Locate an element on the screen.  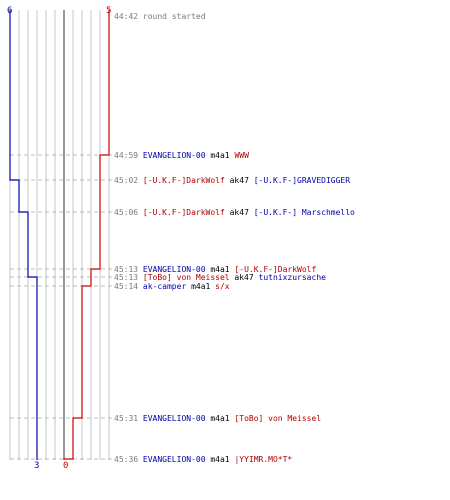
event-time: 44:42 is located at coordinates (128, 16).